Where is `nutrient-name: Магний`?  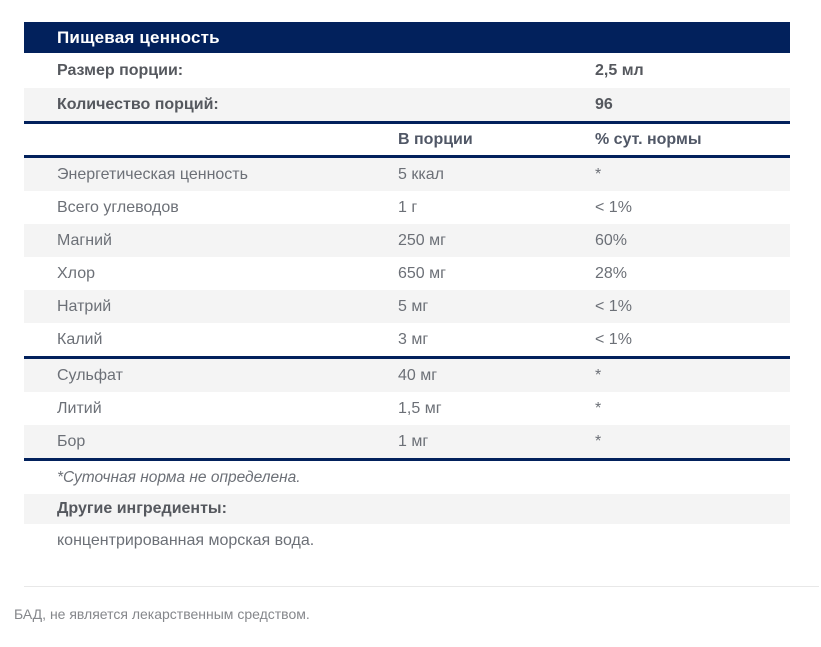
nutrient-name: Магний is located at coordinates (84, 240).